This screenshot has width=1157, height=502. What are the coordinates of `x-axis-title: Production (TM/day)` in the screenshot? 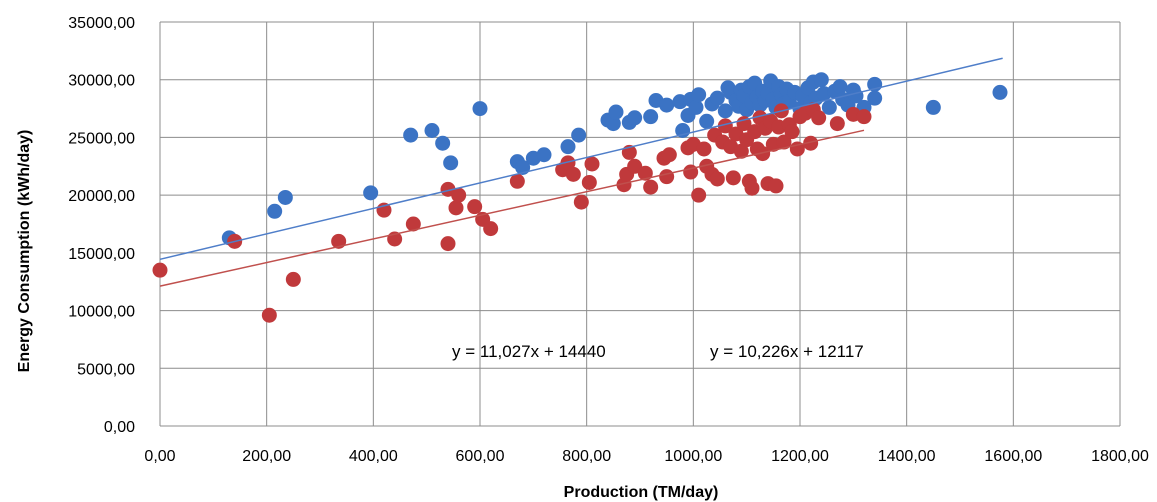 It's located at (641, 492).